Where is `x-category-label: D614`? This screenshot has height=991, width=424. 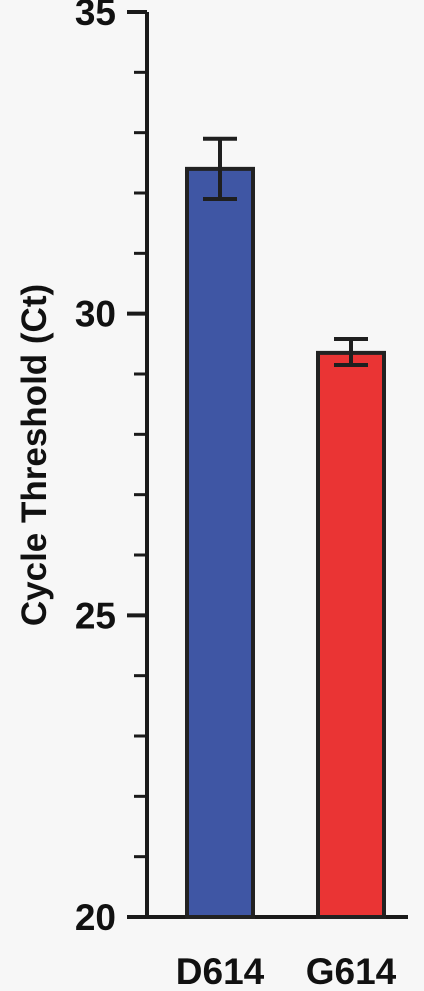
x-category-label: D614 is located at coordinates (220, 971).